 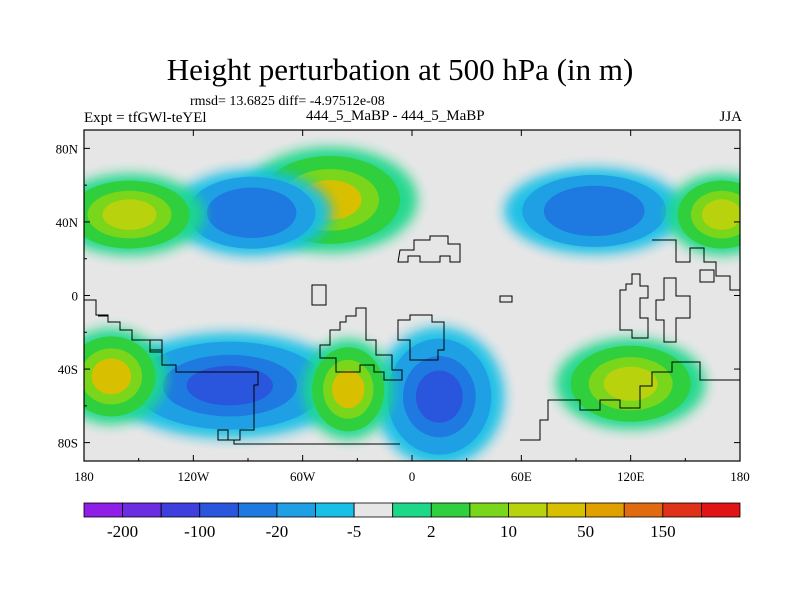 What do you see at coordinates (703, 214) in the screenshot?
I see `feature-ridge-n-pacific-e` at bounding box center [703, 214].